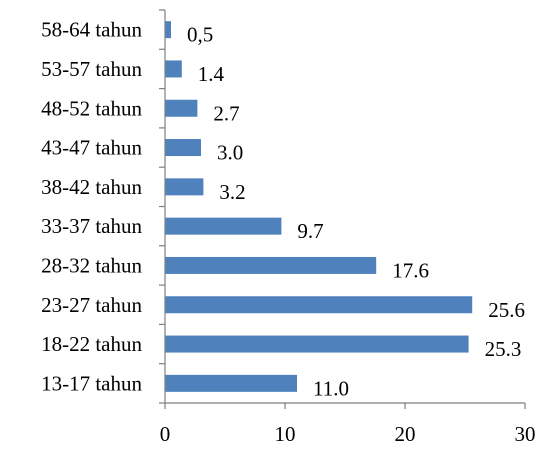 The width and height of the screenshot is (547, 450). Describe the element at coordinates (405, 434) in the screenshot. I see `x-tick-label: 20` at that location.